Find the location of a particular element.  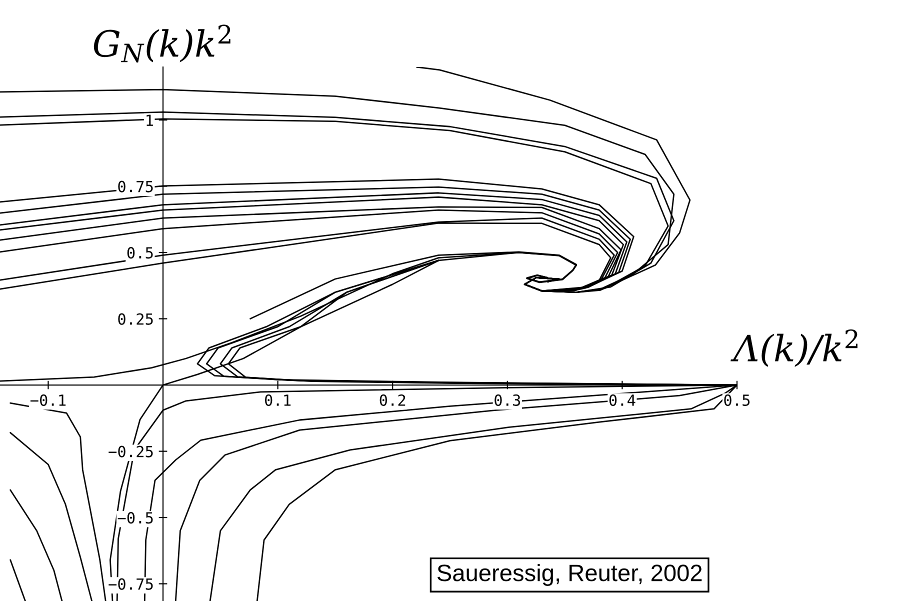

x-axis-title: Λ(k)/k$^{2}$ is located at coordinates (794, 348).